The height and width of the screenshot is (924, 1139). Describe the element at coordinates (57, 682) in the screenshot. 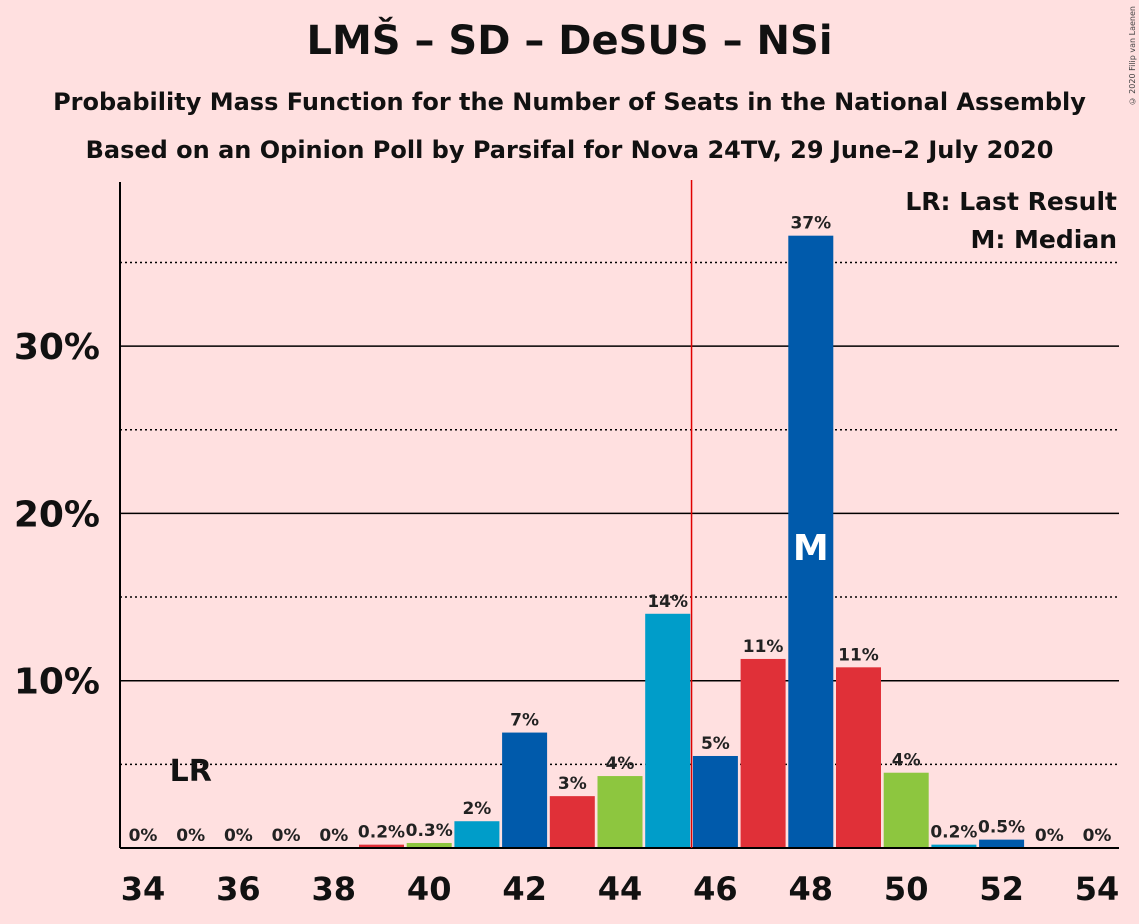

I see `y-tick-label: 10%` at that location.